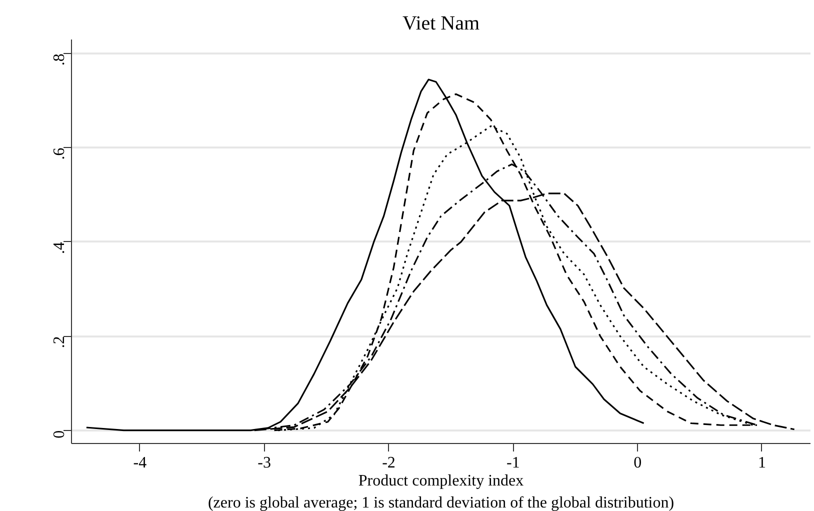  What do you see at coordinates (59, 434) in the screenshot?
I see `y-tick-label: 0` at bounding box center [59, 434].